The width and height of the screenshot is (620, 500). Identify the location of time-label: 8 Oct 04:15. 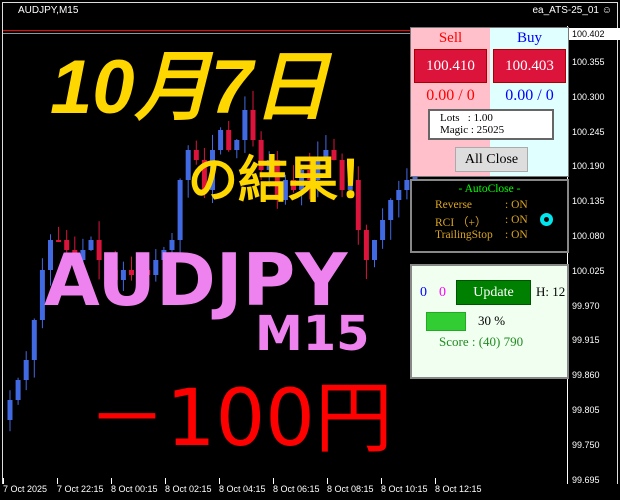
(242, 489).